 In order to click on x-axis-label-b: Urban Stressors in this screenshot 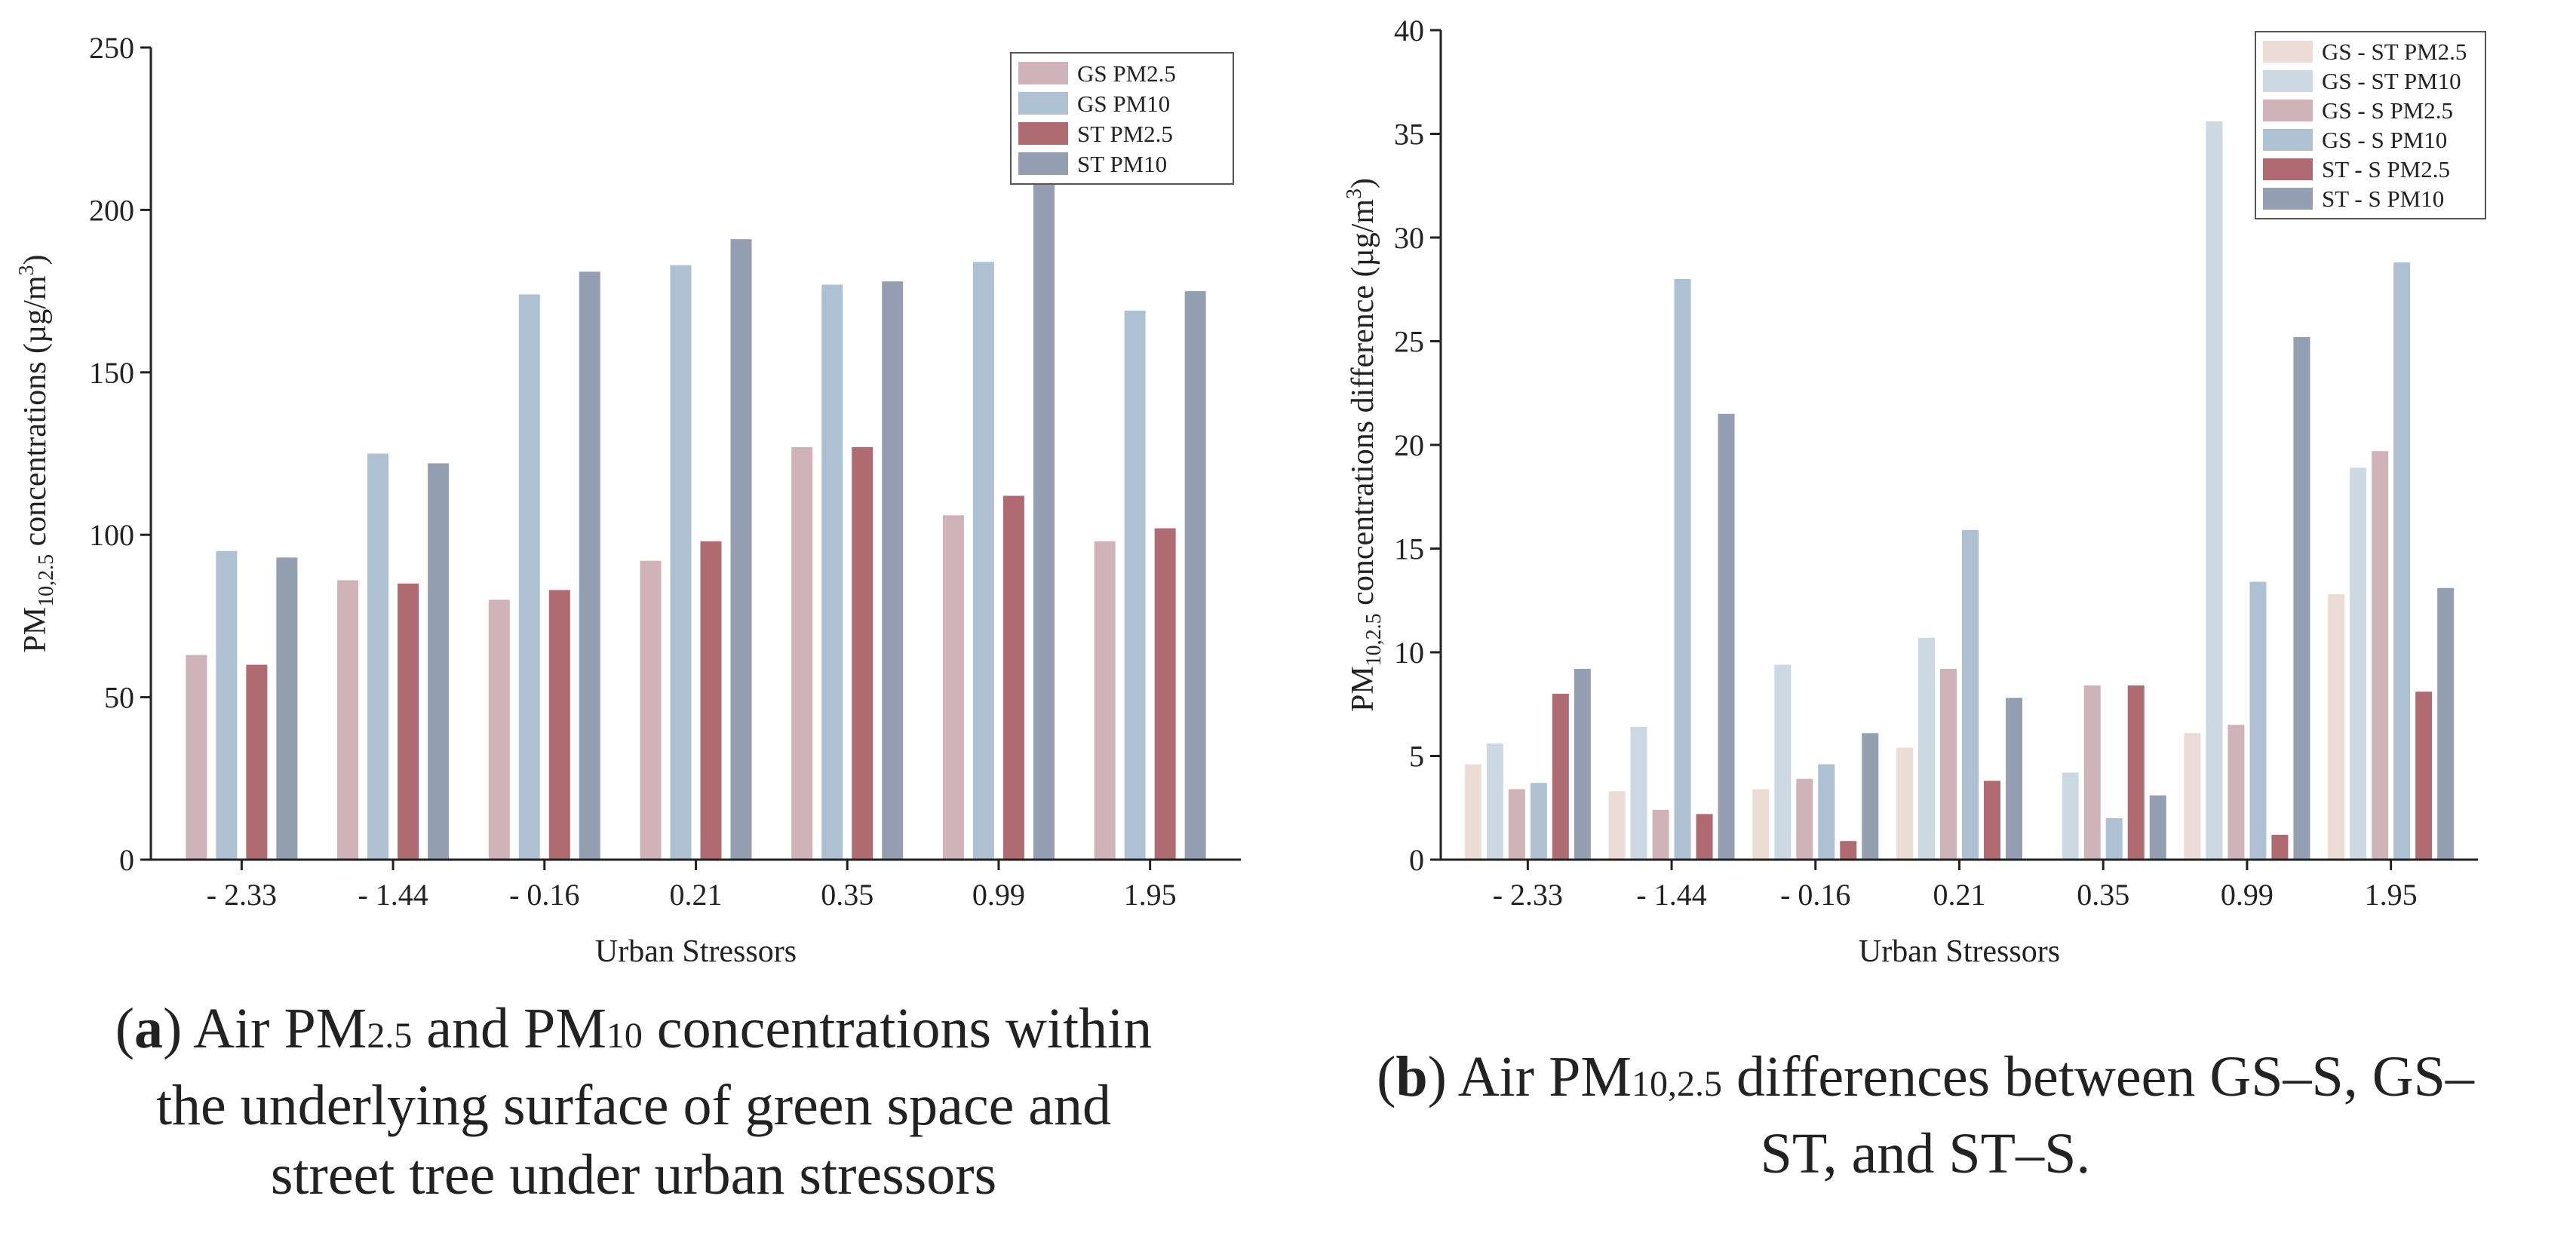, I will do `click(1959, 952)`.